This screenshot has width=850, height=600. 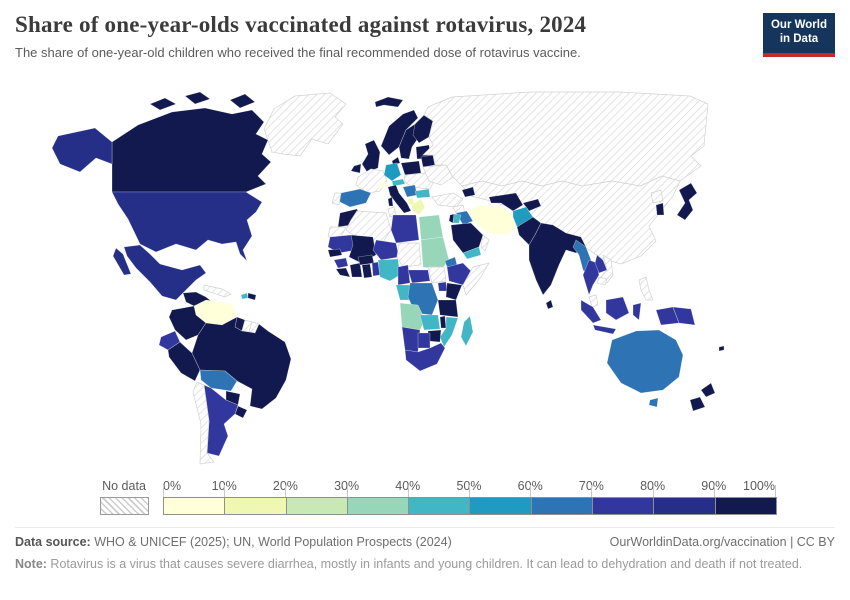 I want to click on country-greece: Greece, so click(x=418, y=207).